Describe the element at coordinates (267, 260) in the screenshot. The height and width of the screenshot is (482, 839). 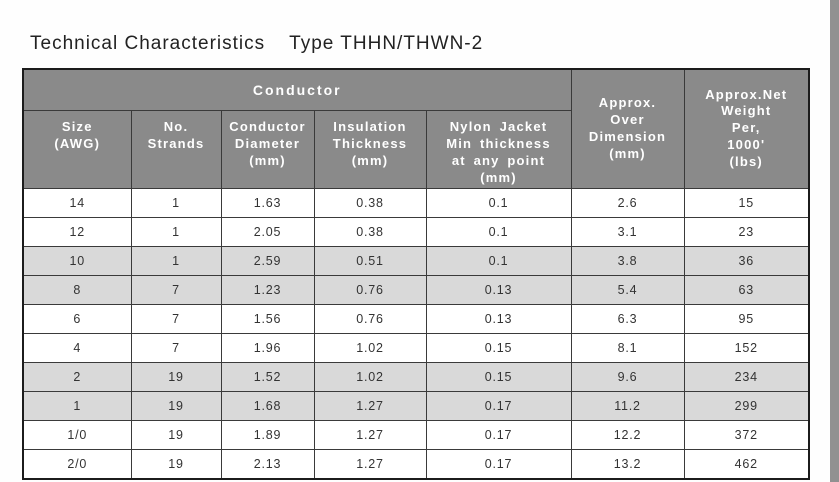
I see `table-cell: 2.59` at that location.